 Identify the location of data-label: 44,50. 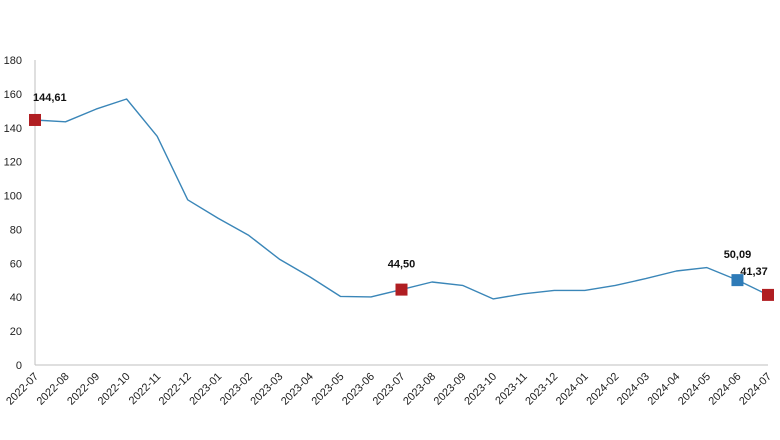
(402, 265).